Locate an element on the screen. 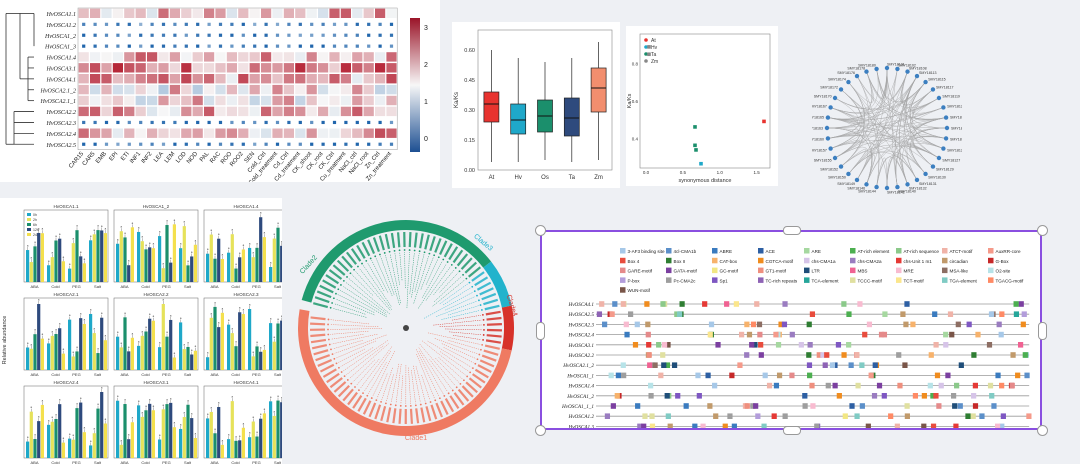  heatmap-row-label: HvOSCA1.4 is located at coordinates (61, 58).